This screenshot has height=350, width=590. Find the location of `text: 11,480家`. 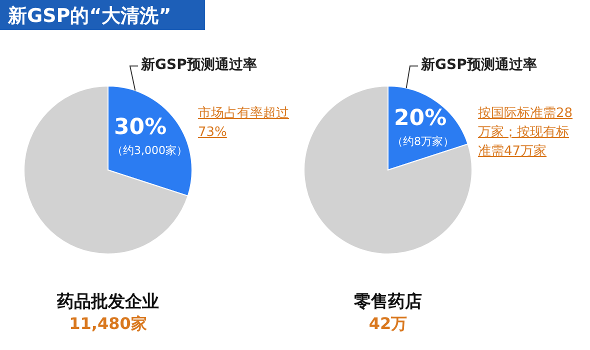

text: 11,480家 is located at coordinates (108, 324).